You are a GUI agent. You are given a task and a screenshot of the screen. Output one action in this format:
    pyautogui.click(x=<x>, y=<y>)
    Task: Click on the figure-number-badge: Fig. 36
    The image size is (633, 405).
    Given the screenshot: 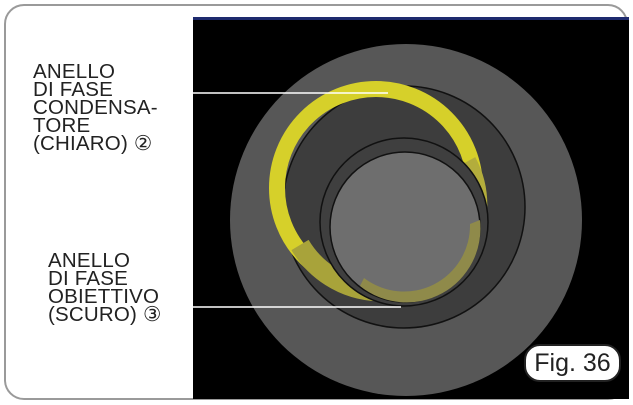 What is the action you would take?
    pyautogui.click(x=572, y=363)
    